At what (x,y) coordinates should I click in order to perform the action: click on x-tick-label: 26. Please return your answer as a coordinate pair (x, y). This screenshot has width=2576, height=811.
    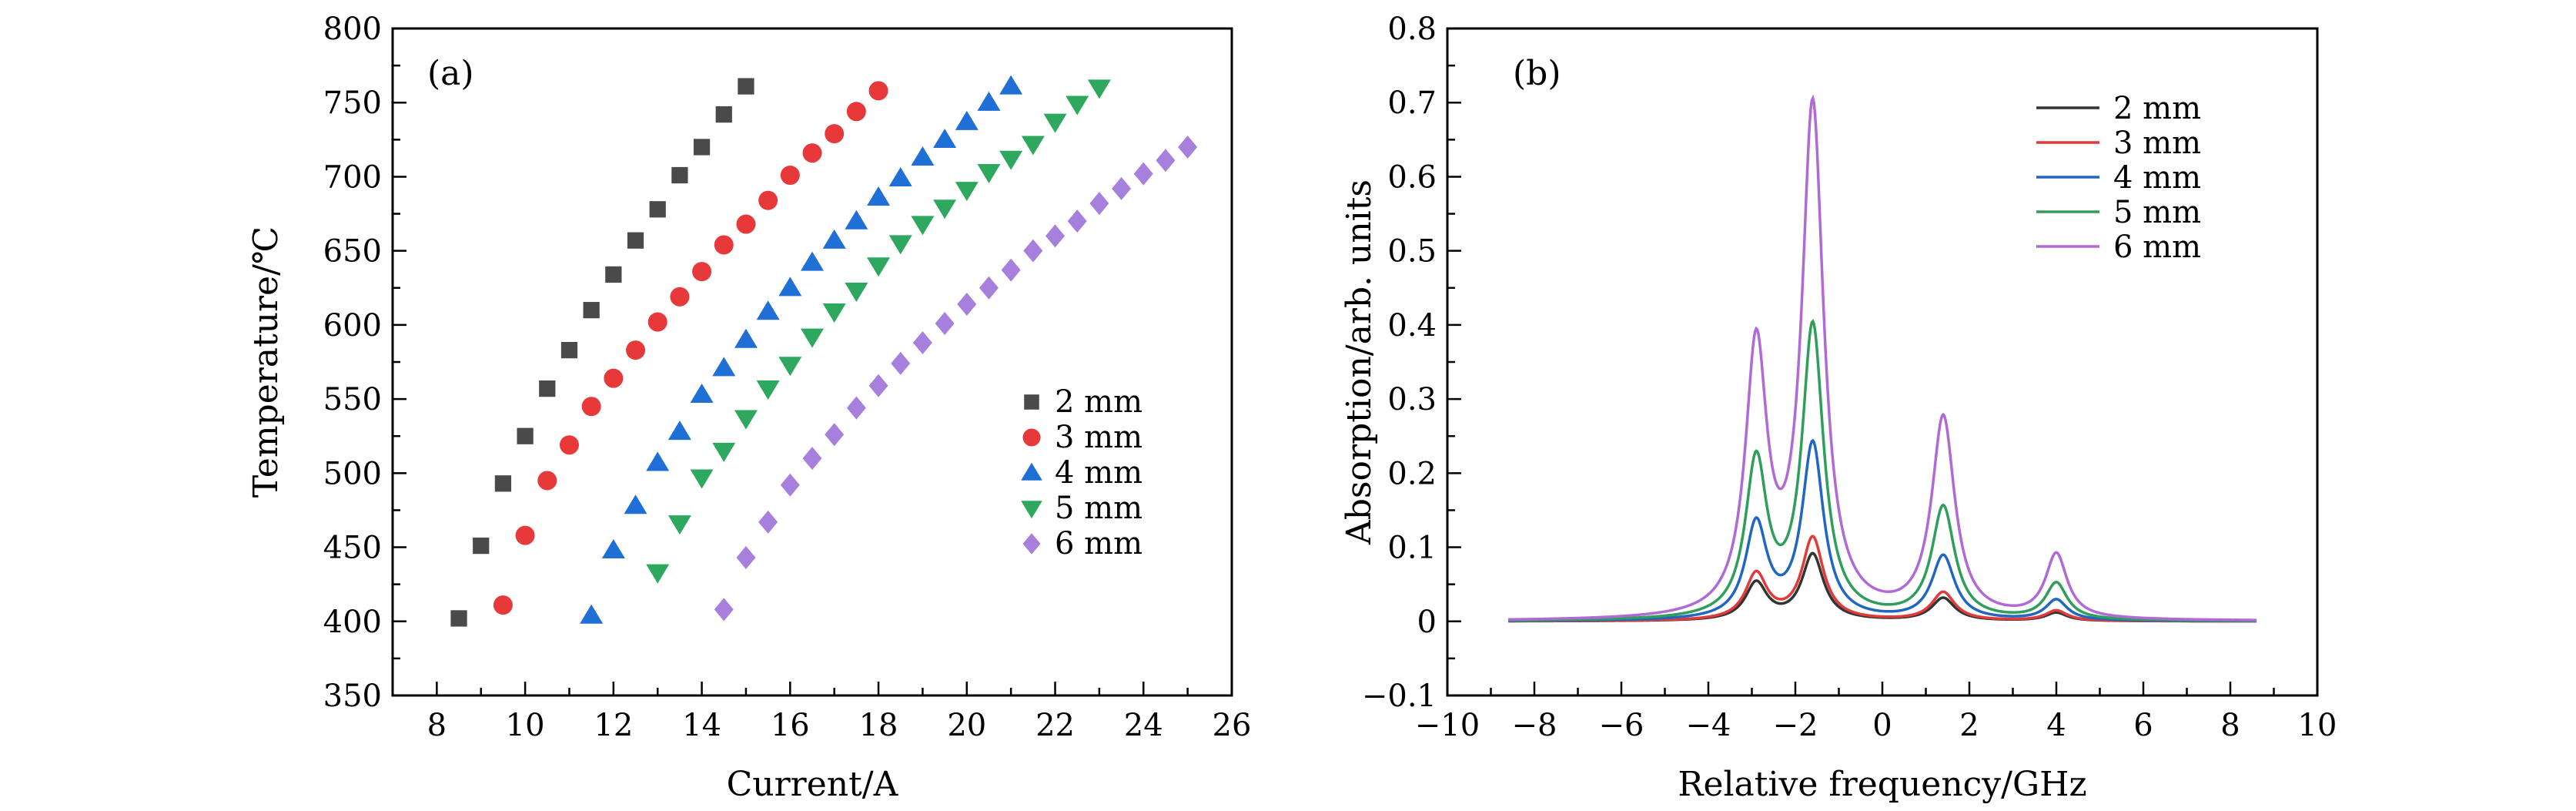
    Looking at the image, I should click on (1233, 725).